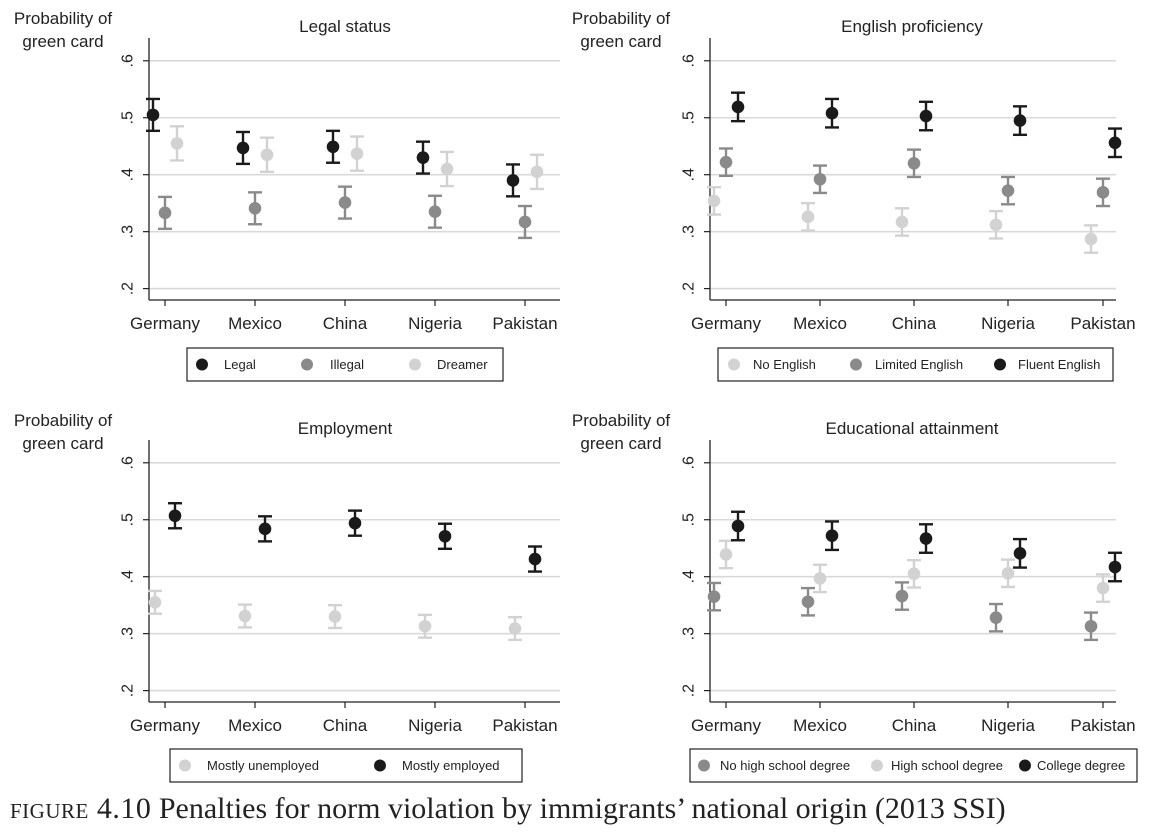  What do you see at coordinates (621, 30) in the screenshot?
I see `y-axis-label: Probability of green card` at bounding box center [621, 30].